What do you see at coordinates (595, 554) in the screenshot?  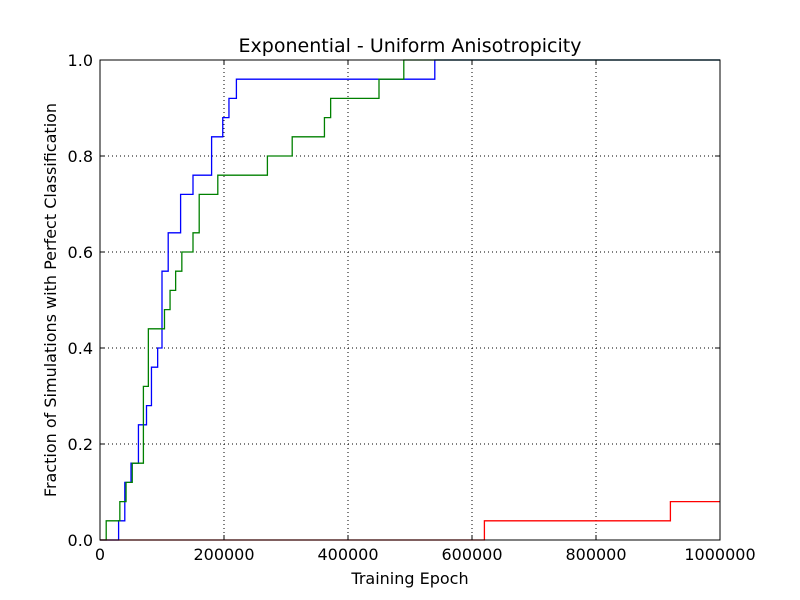 I see `x-tick-label: 800000` at bounding box center [595, 554].